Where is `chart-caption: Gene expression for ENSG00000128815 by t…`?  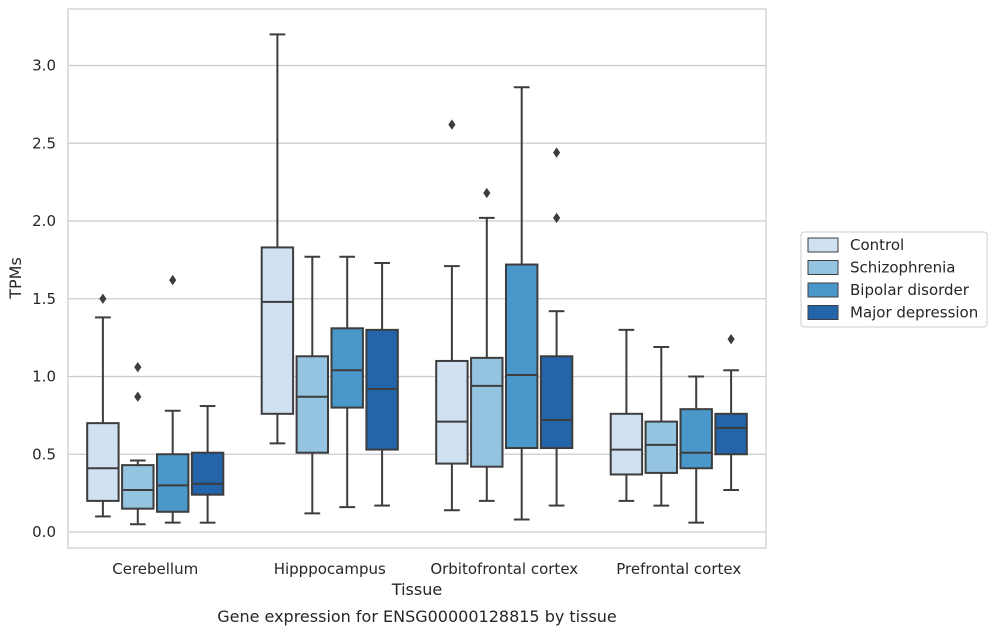
chart-caption: Gene expression for ENSG00000128815 by t… is located at coordinates (417, 616).